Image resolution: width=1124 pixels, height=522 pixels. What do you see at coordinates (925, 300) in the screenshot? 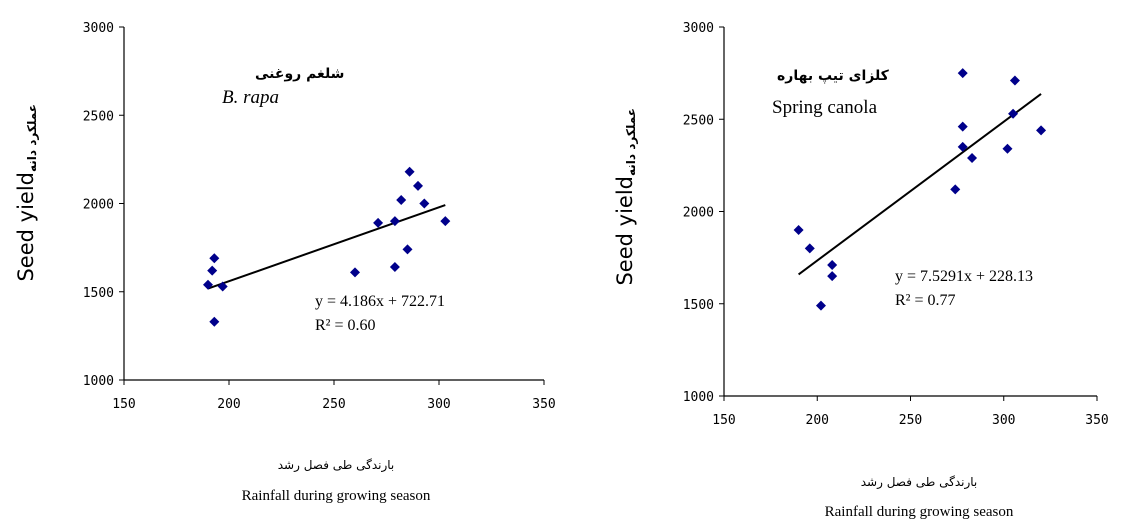
I see `r-squared: R² = 0.77` at bounding box center [925, 300].